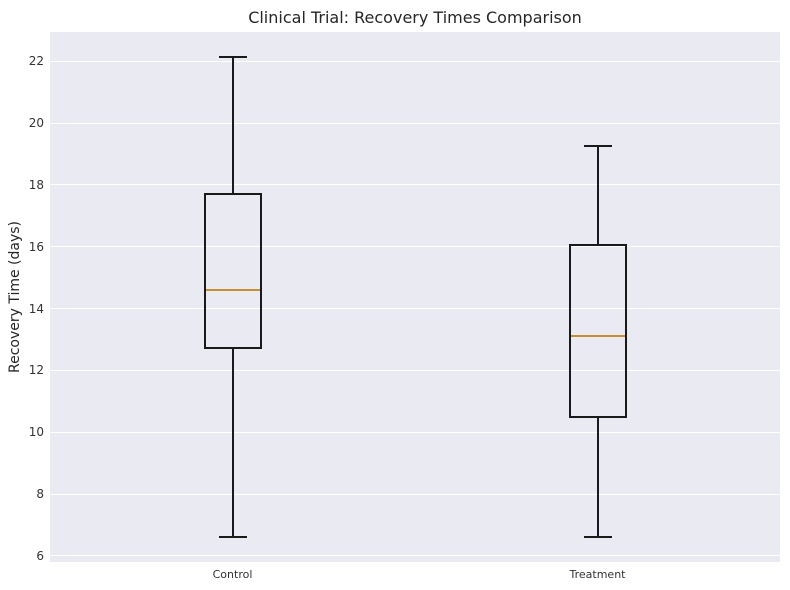 The height and width of the screenshot is (590, 790). I want to click on y-tick-label: 6, so click(40, 555).